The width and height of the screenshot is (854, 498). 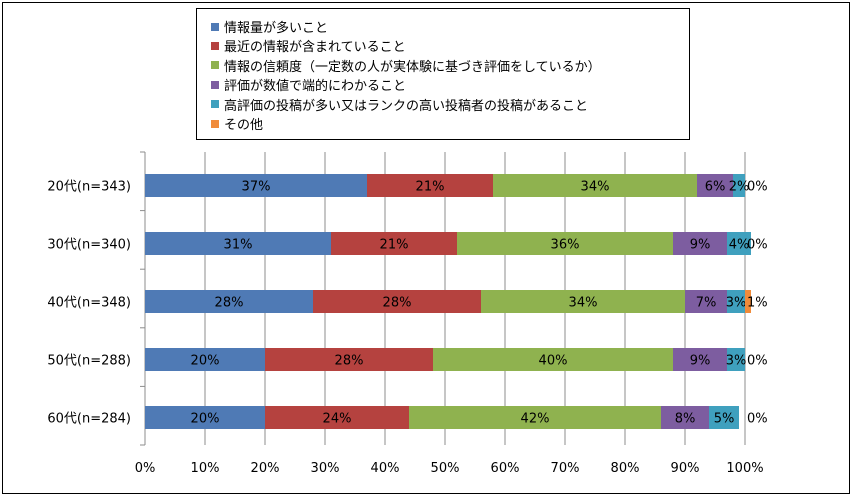 I want to click on data-label: 24%, so click(x=337, y=419).